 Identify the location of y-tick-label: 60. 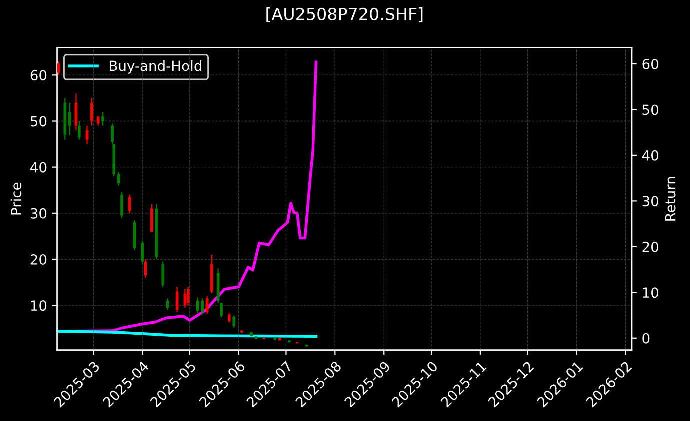
(38, 75).